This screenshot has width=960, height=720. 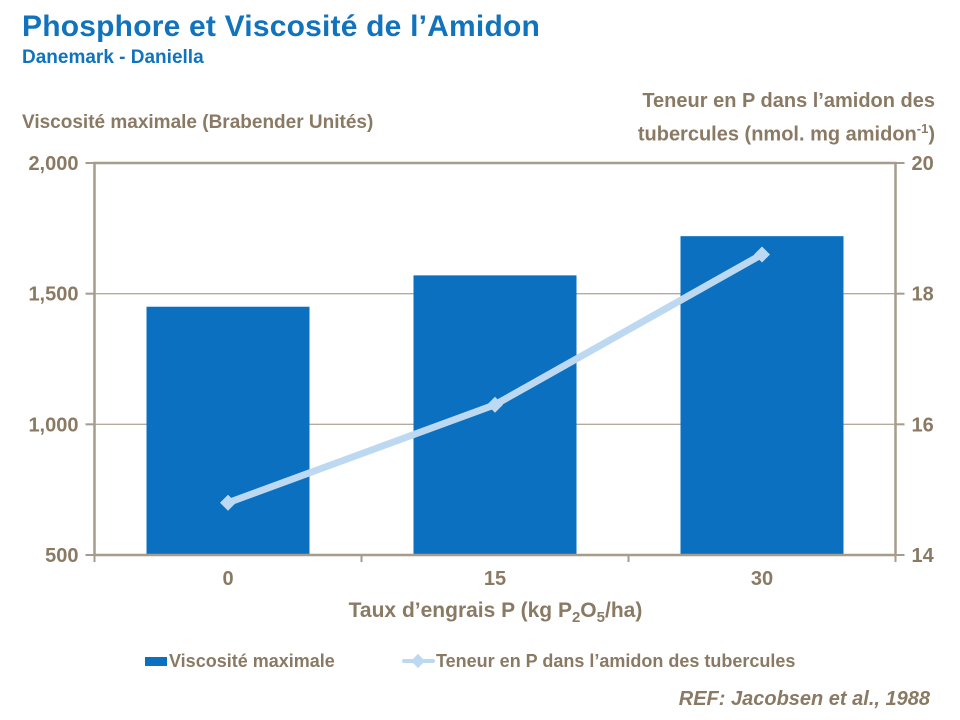 What do you see at coordinates (788, 101) in the screenshot?
I see `right-axis-title-line1: Teneur en P dans l’amidon des` at bounding box center [788, 101].